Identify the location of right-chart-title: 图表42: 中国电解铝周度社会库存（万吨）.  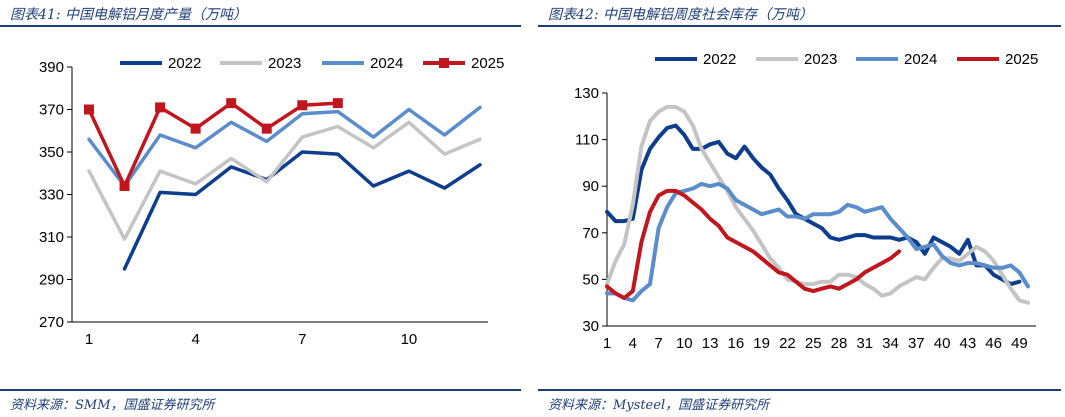
(680, 15).